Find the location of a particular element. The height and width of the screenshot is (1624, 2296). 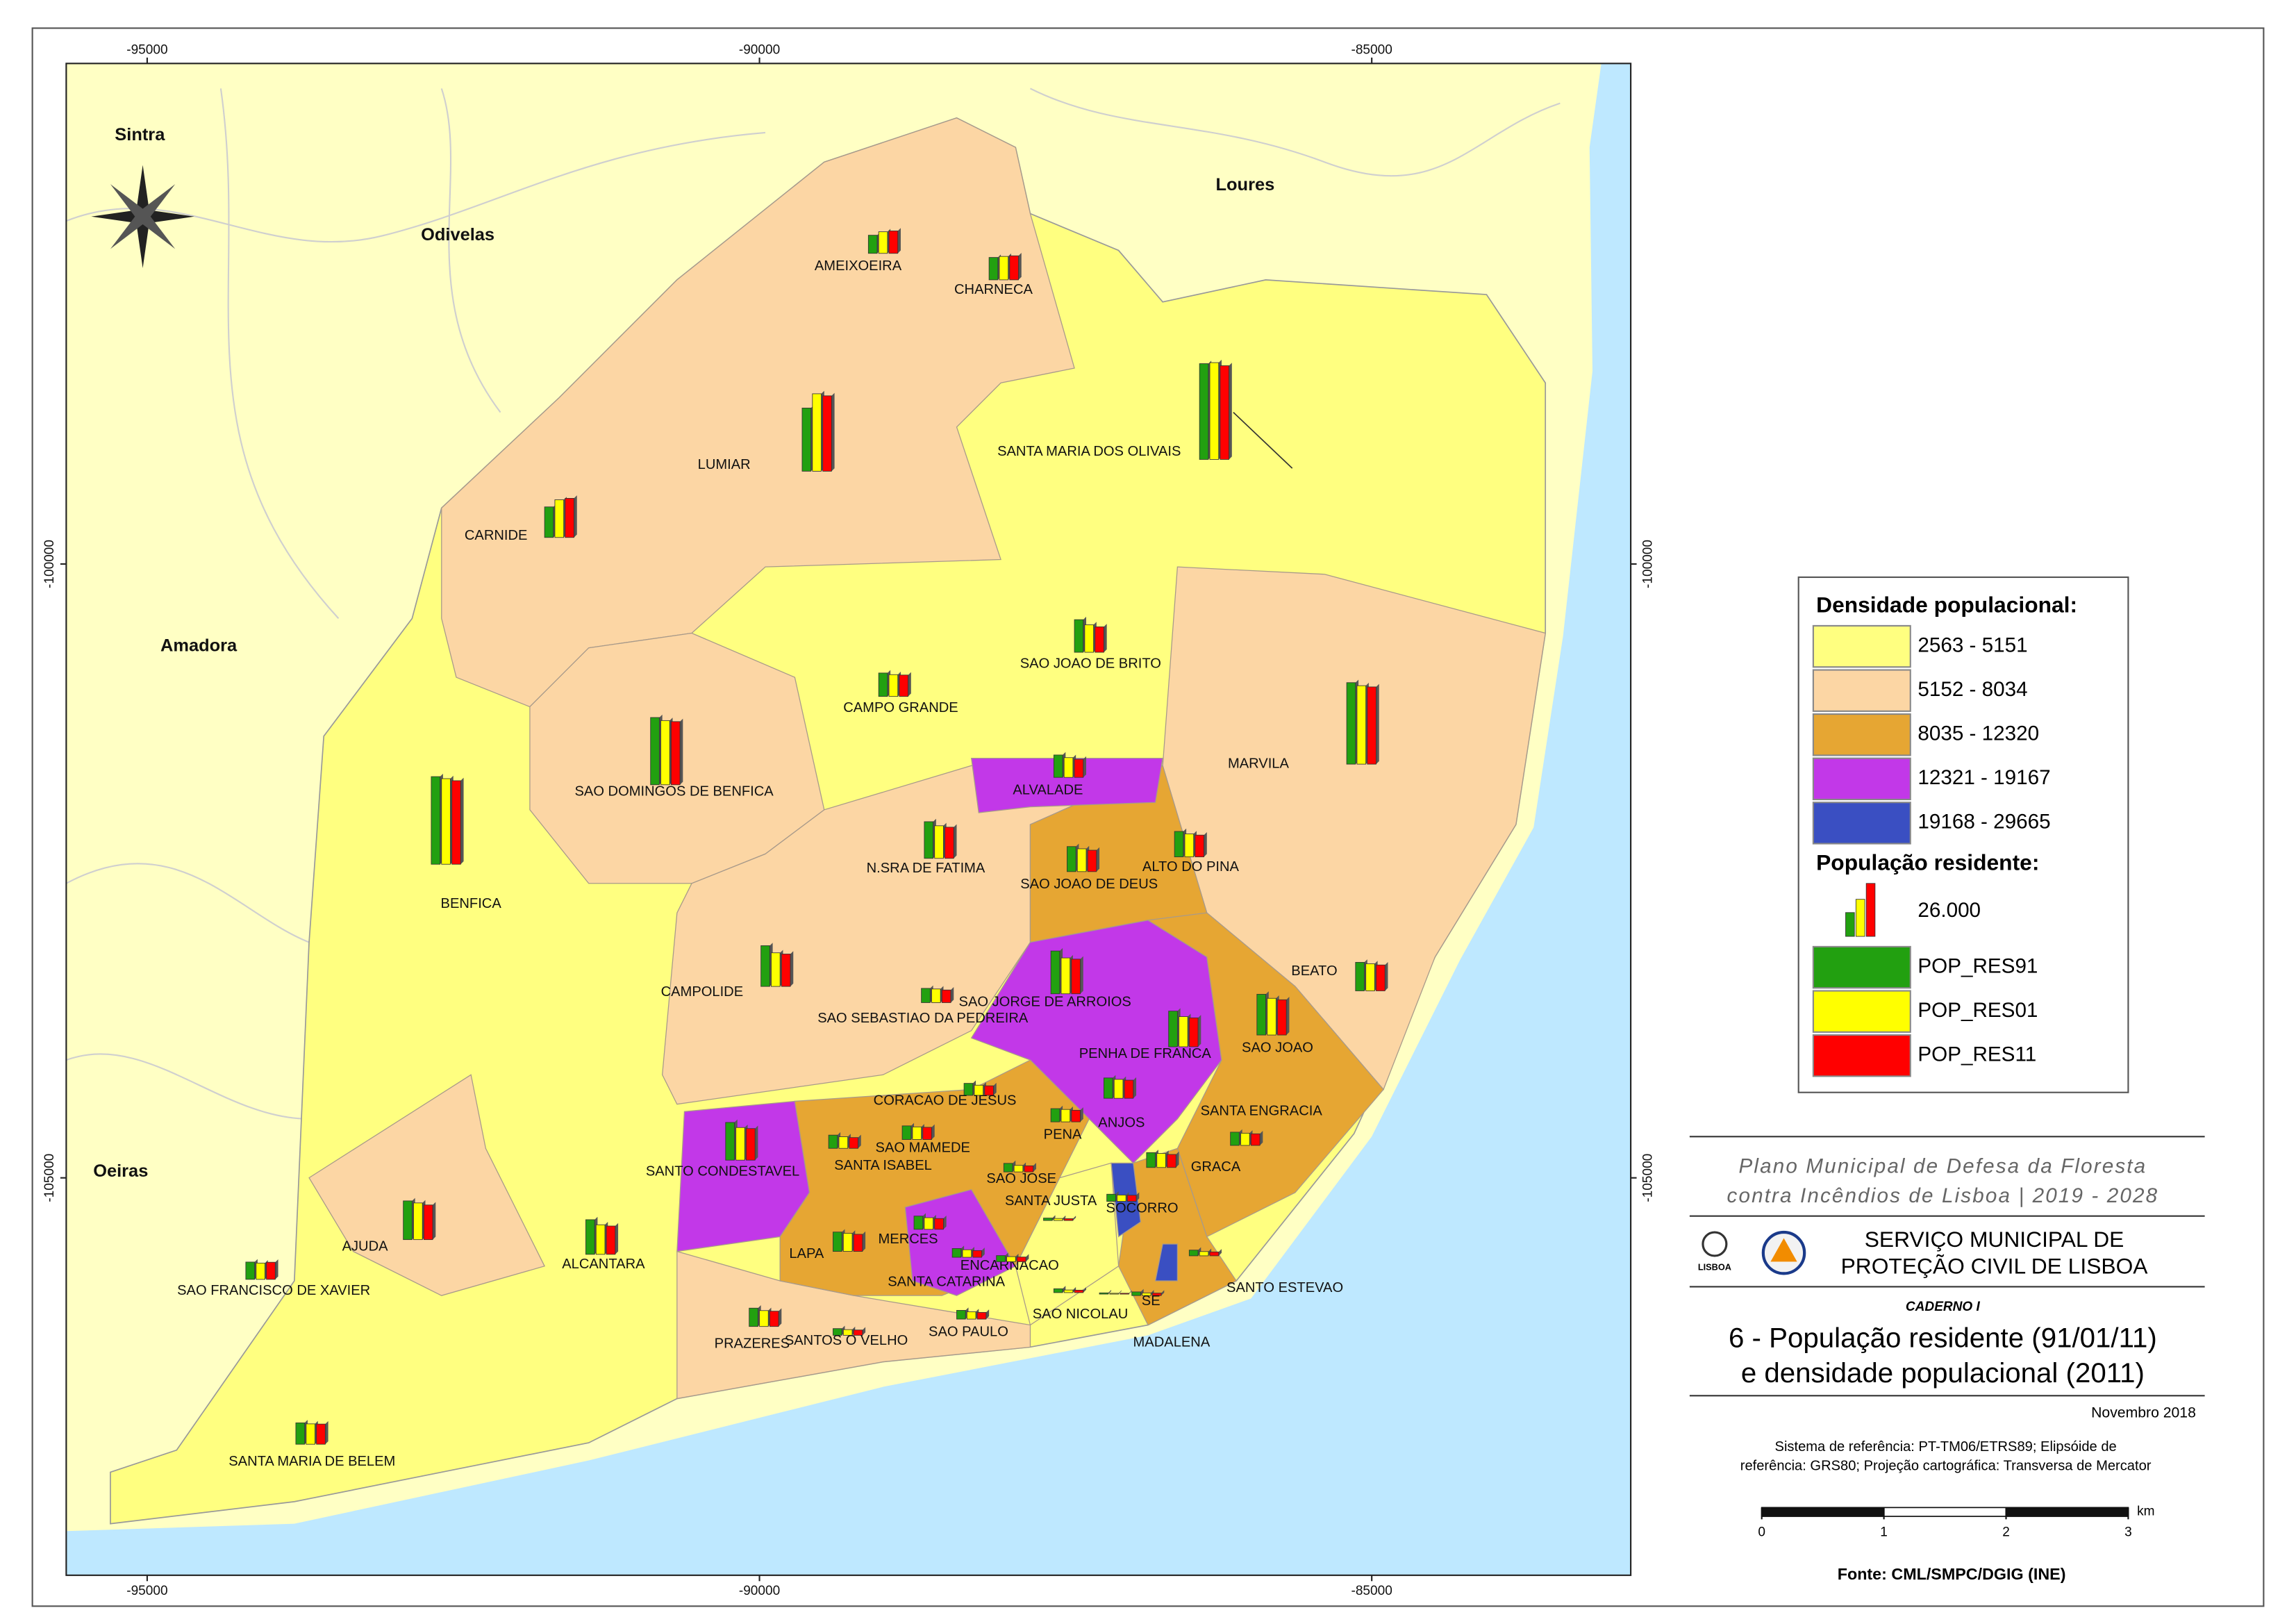

parish-label: AMEIXOEIRA is located at coordinates (858, 266).